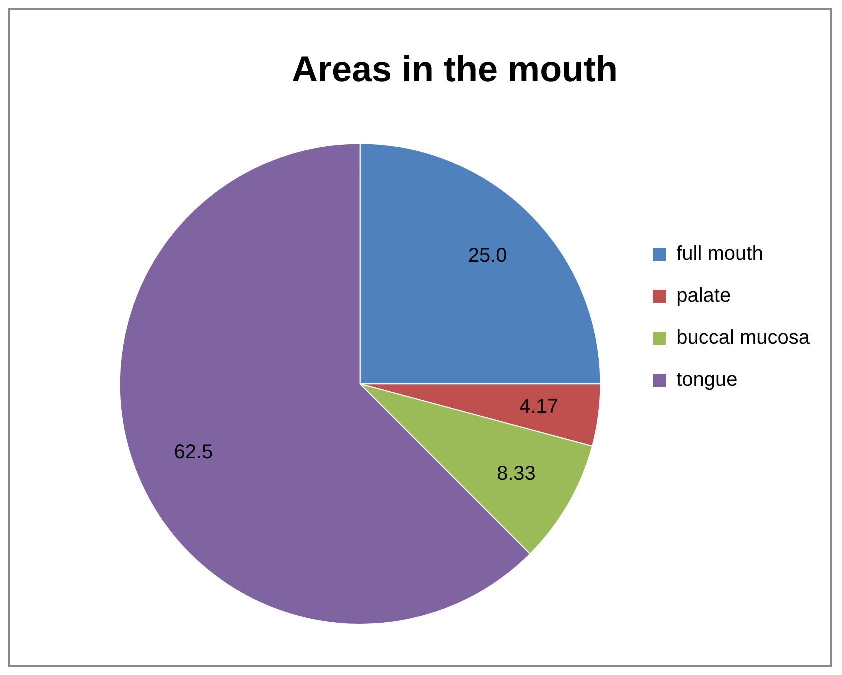 The image size is (842, 675). I want to click on data-label: 62.5, so click(194, 453).